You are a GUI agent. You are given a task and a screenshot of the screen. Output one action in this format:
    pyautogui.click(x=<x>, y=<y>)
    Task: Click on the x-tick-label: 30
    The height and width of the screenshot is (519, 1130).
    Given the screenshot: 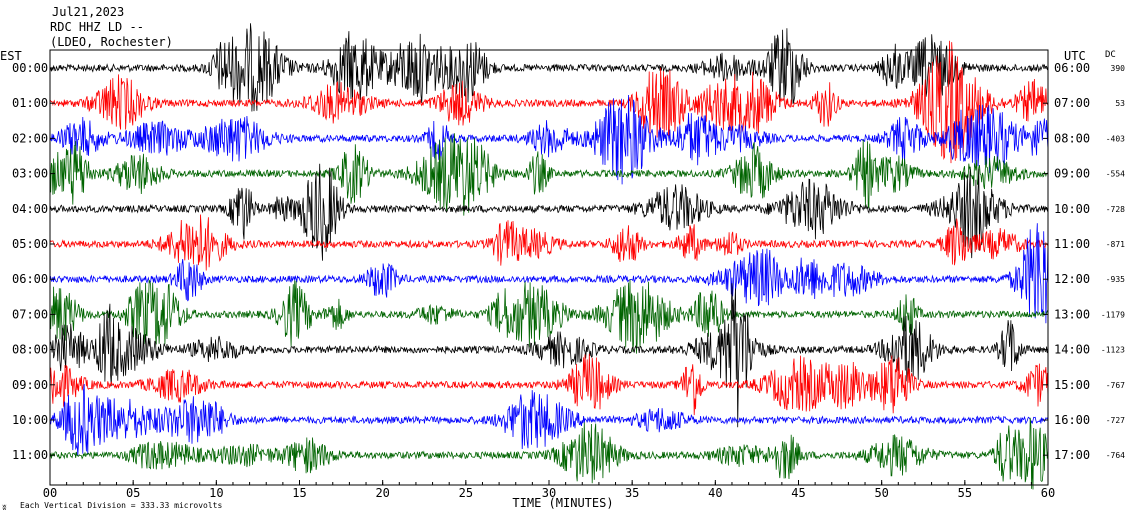 What is the action you would take?
    pyautogui.click(x=549, y=493)
    